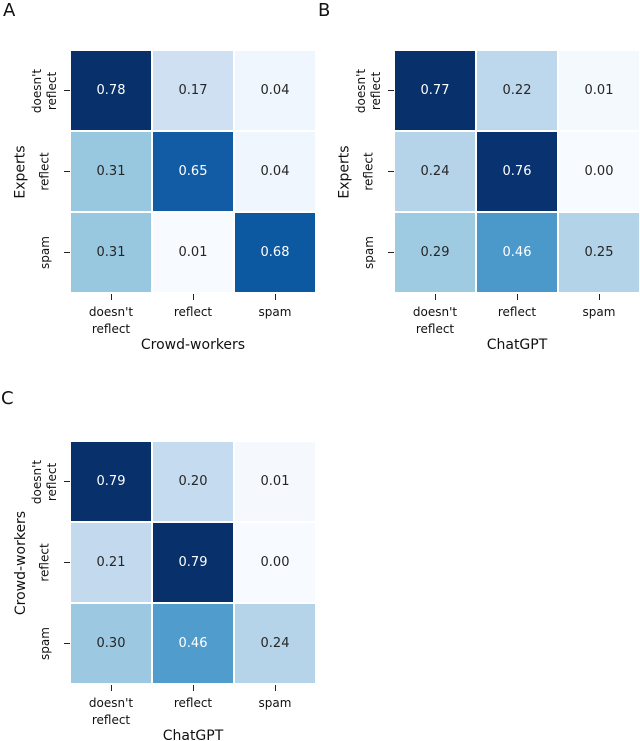 The width and height of the screenshot is (640, 741). What do you see at coordinates (517, 90) in the screenshot?
I see `heatmap-cell: 0.22` at bounding box center [517, 90].